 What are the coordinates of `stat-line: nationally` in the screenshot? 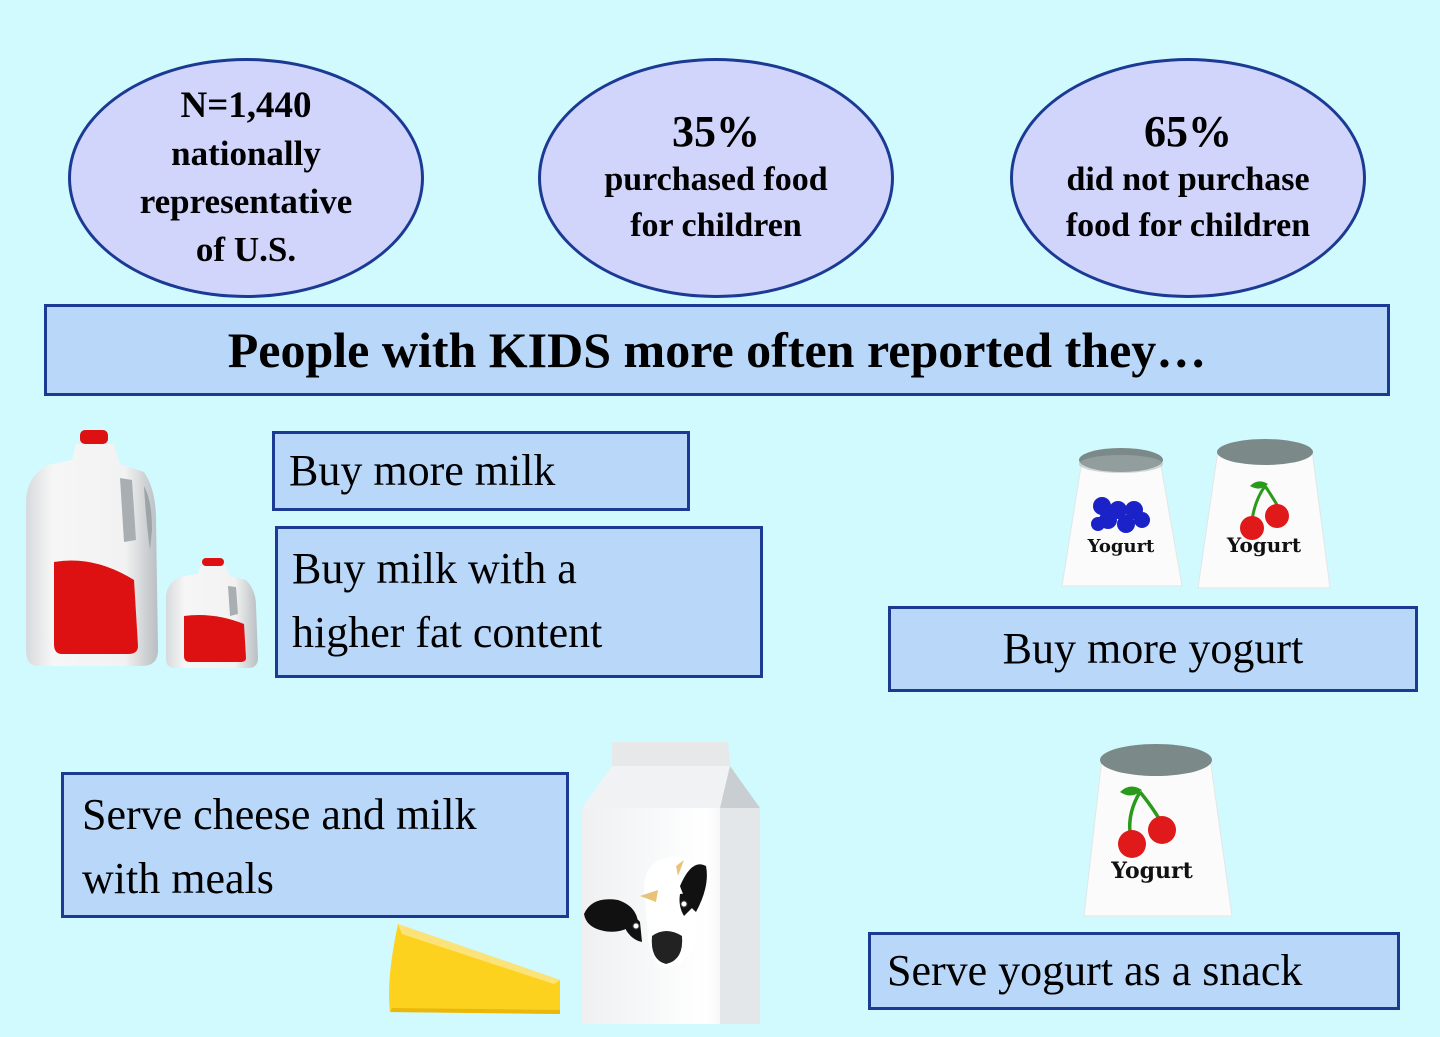 It's located at (246, 153).